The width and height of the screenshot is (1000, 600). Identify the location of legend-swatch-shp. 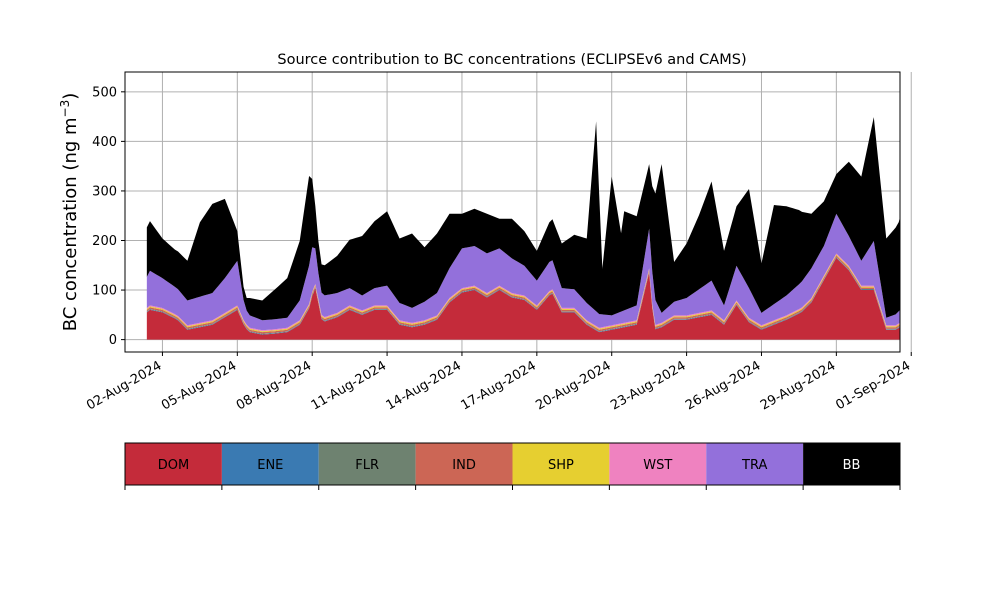
(561, 464).